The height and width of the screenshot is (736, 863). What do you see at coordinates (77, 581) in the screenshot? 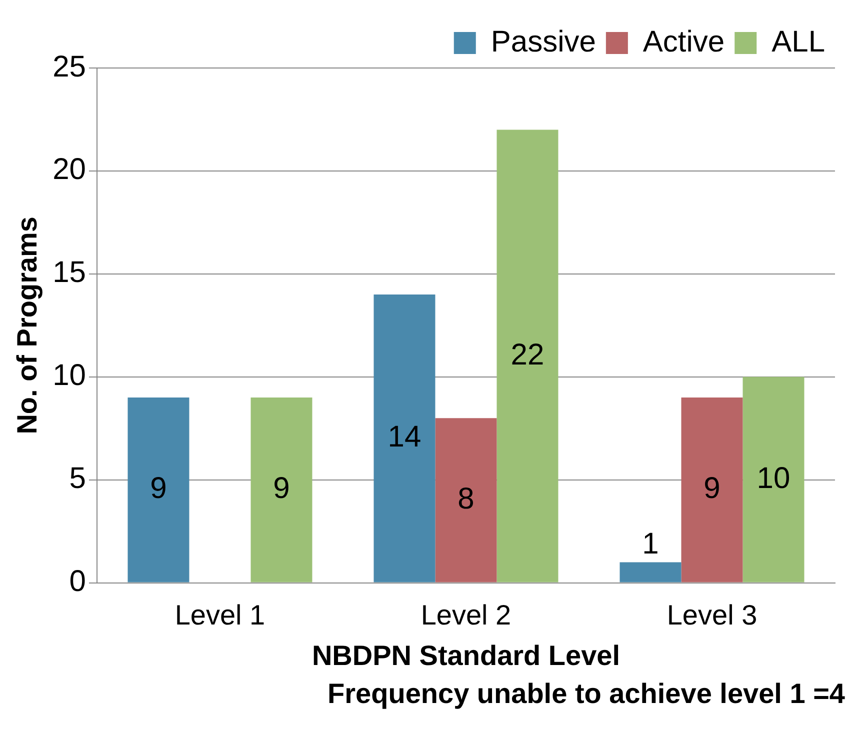
I see `y-tick-label: 0` at bounding box center [77, 581].